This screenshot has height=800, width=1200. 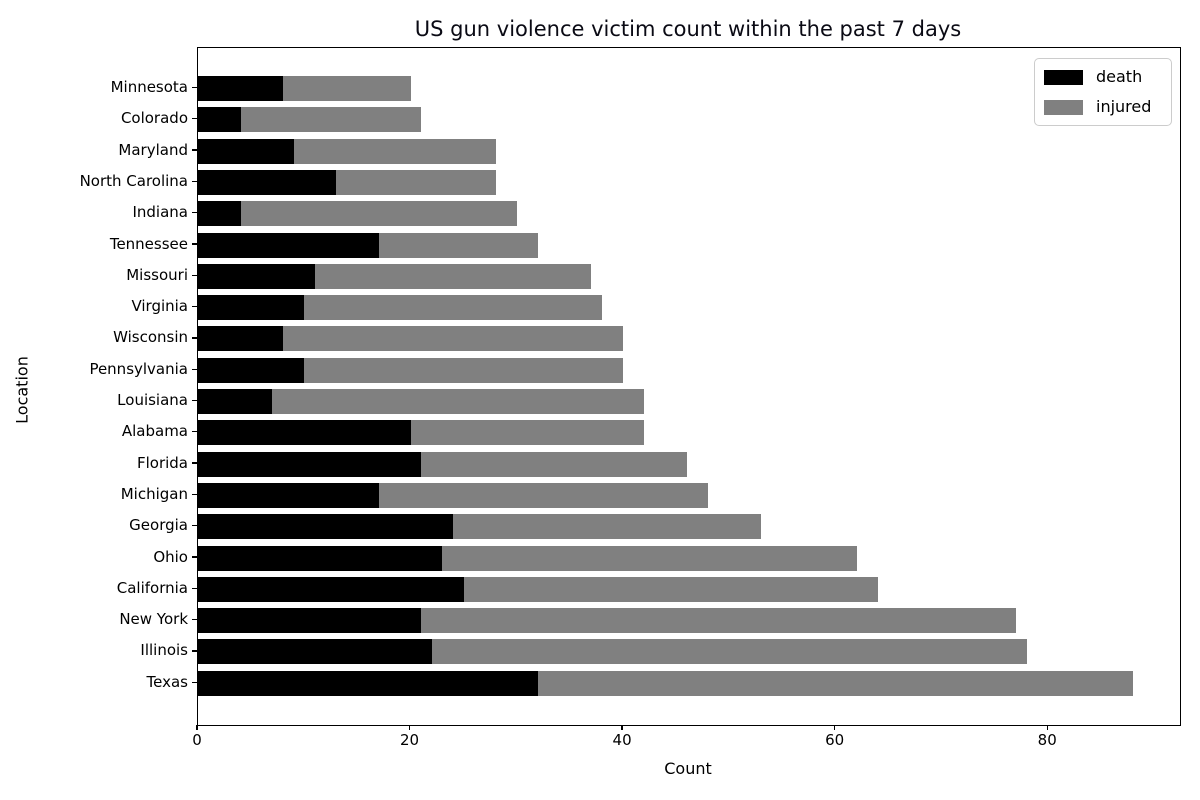 I want to click on y-tick-label: Louisiana, so click(x=152, y=400).